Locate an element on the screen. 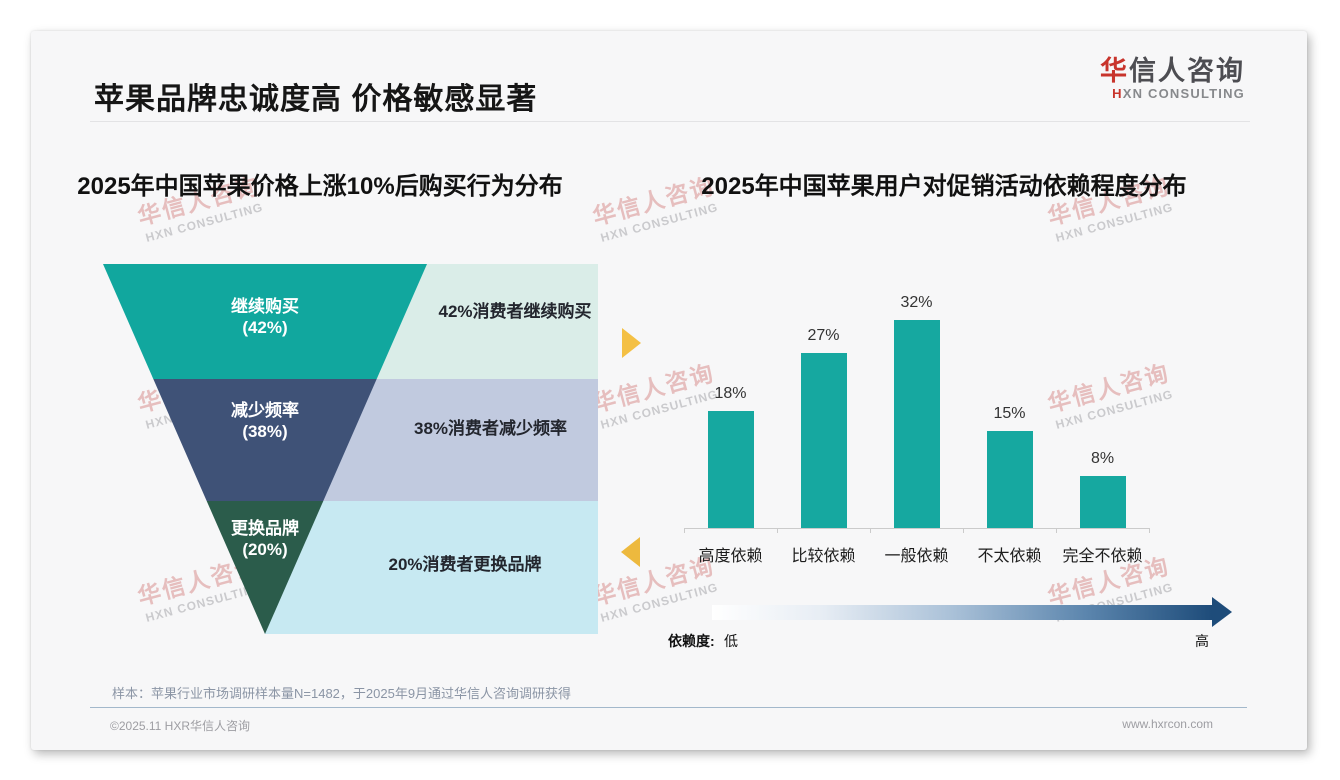 The height and width of the screenshot is (780, 1340). footer-website: www.hxrcon.com is located at coordinates (1167, 724).